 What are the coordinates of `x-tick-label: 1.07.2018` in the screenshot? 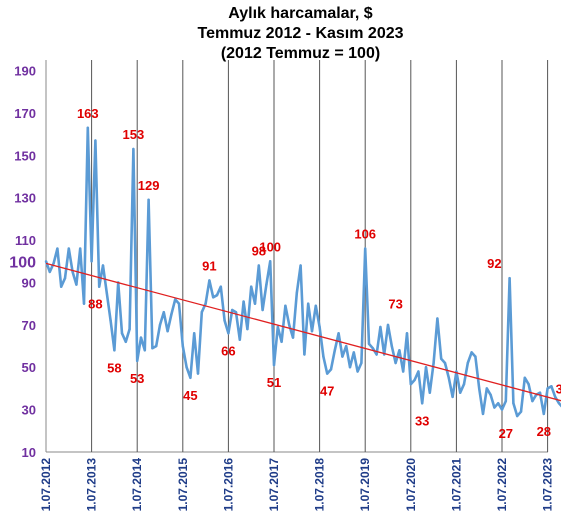 It's located at (320, 485).